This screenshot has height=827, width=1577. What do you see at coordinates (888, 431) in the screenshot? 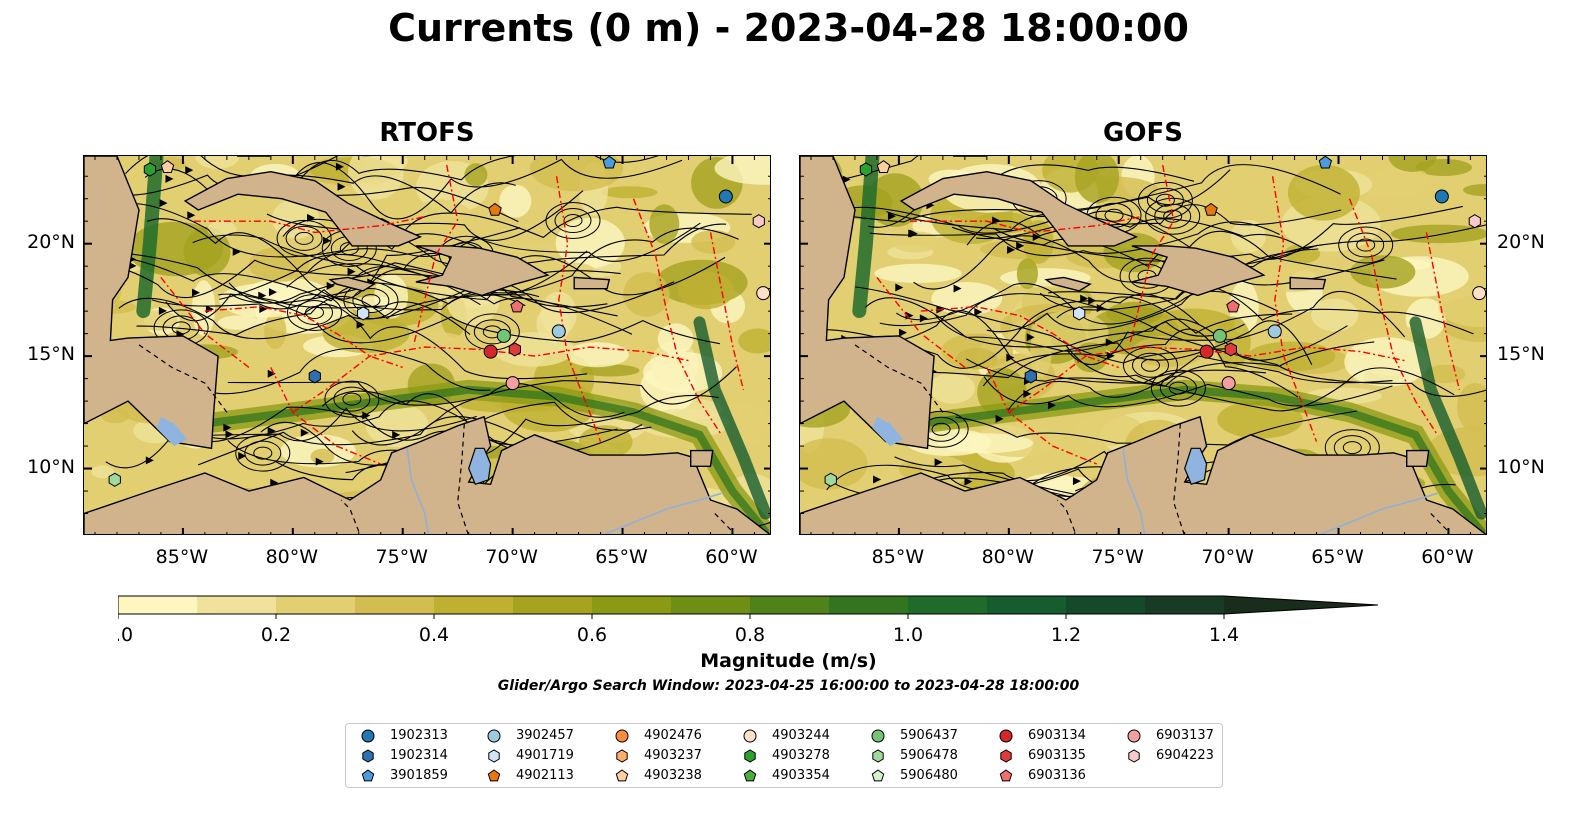
I see `lake-nicaragua` at bounding box center [888, 431].